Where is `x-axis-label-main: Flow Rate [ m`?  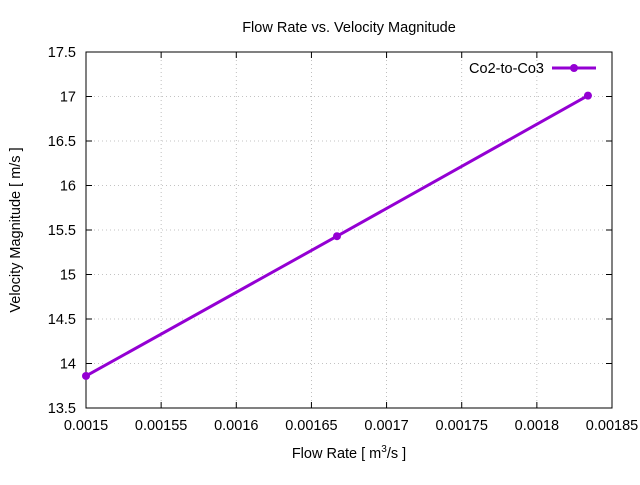
x-axis-label-main: Flow Rate [ m is located at coordinates (336, 454).